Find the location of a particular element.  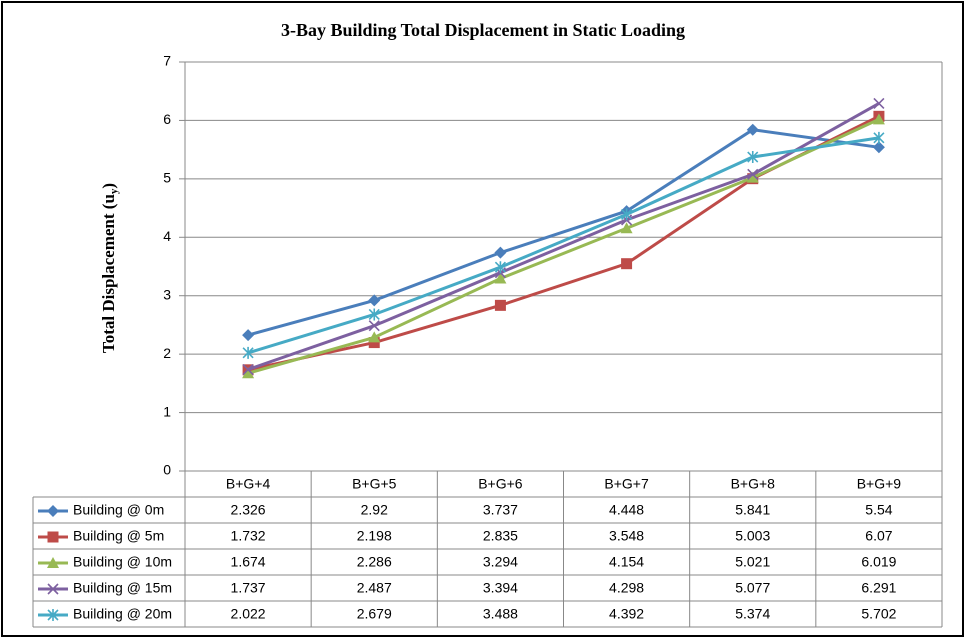

x-tick-label: B+G+7 is located at coordinates (626, 484).